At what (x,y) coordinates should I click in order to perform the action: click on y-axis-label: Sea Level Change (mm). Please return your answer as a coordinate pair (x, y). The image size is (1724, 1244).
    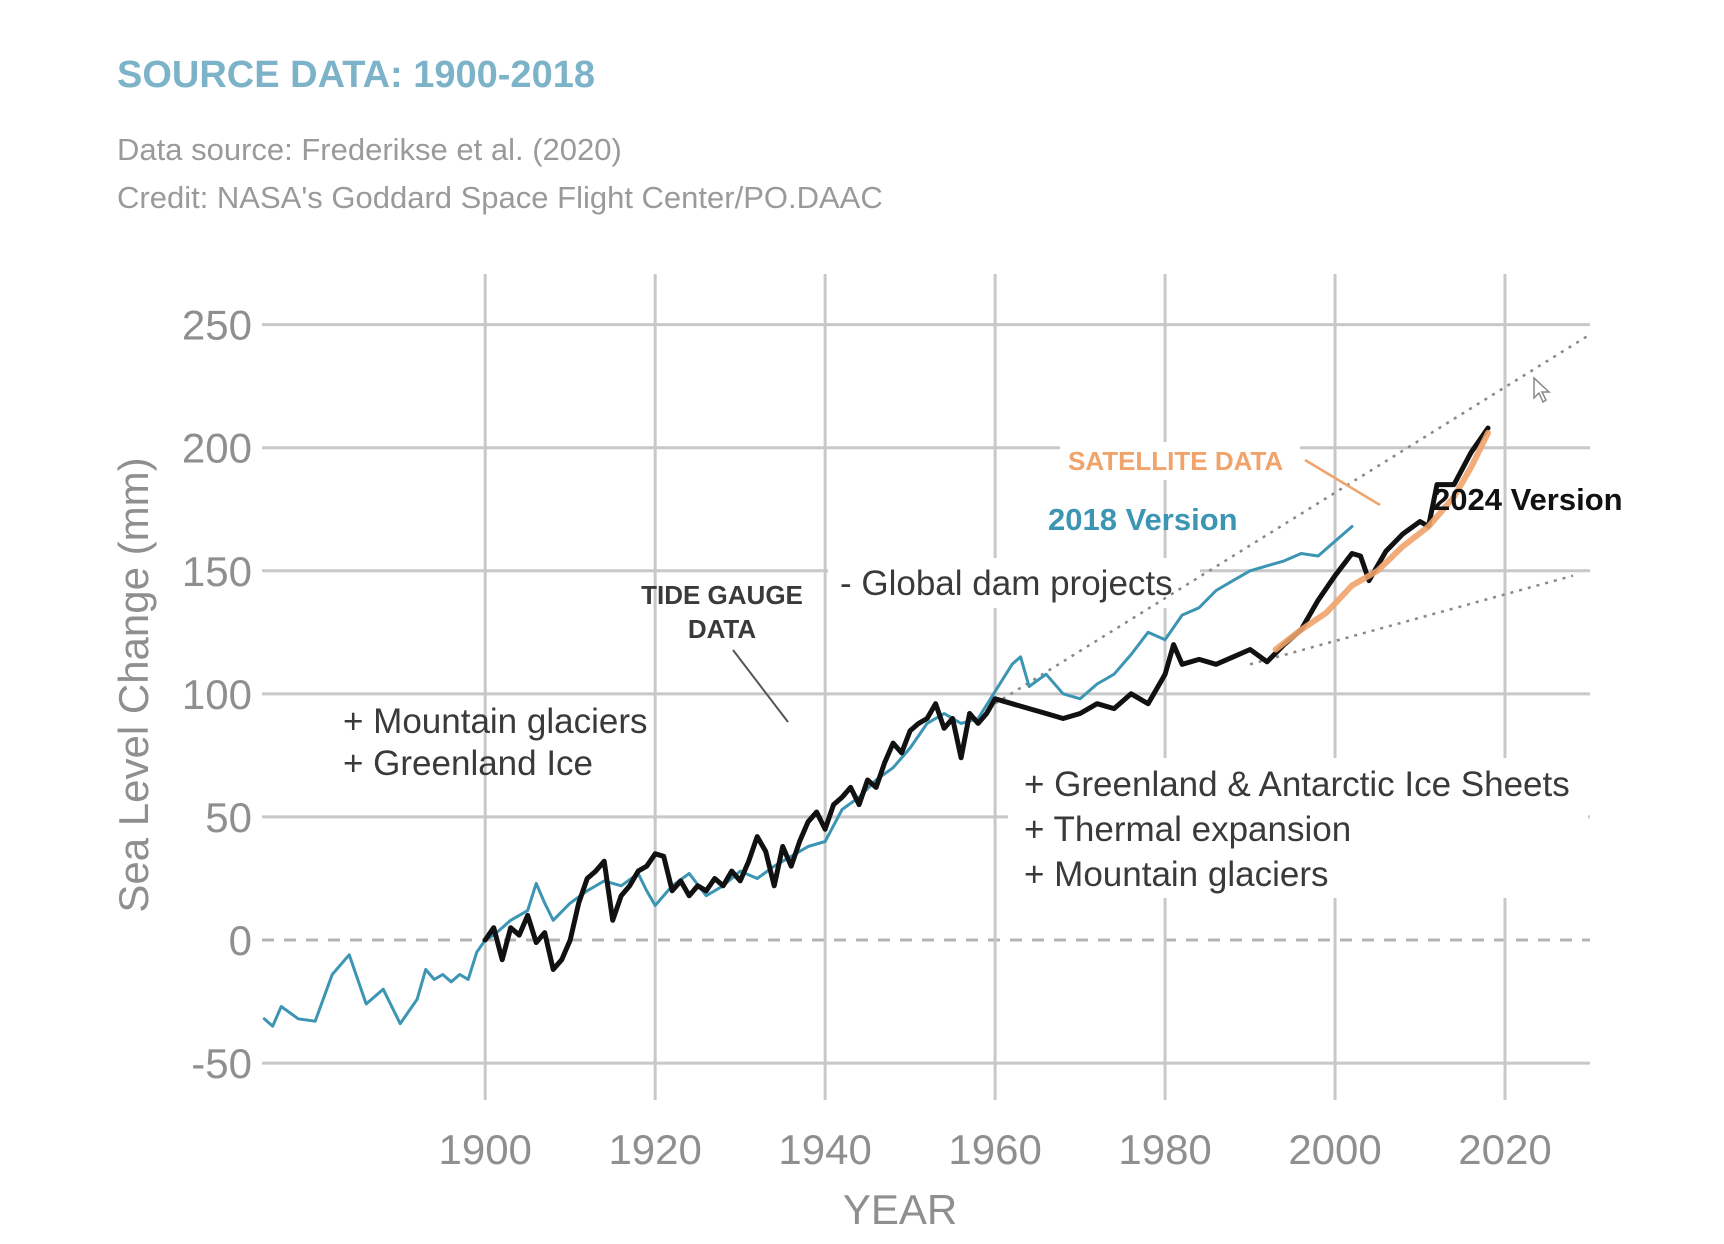
    Looking at the image, I should click on (133, 684).